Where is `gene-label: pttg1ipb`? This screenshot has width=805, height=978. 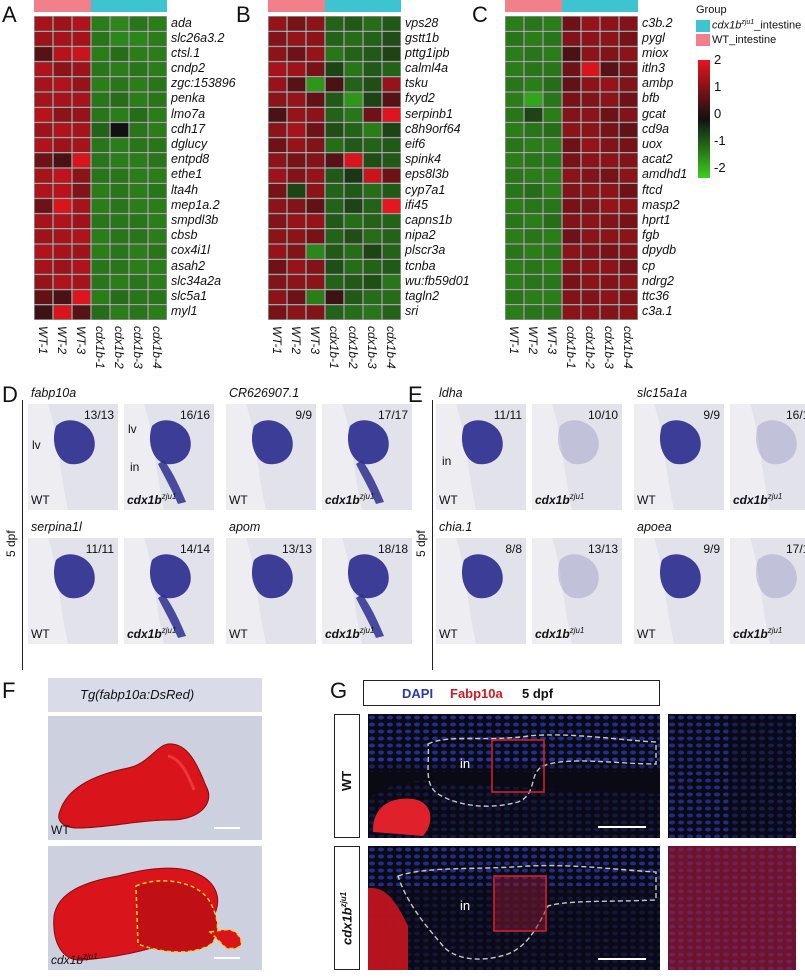
gene-label: pttg1ipb is located at coordinates (427, 52).